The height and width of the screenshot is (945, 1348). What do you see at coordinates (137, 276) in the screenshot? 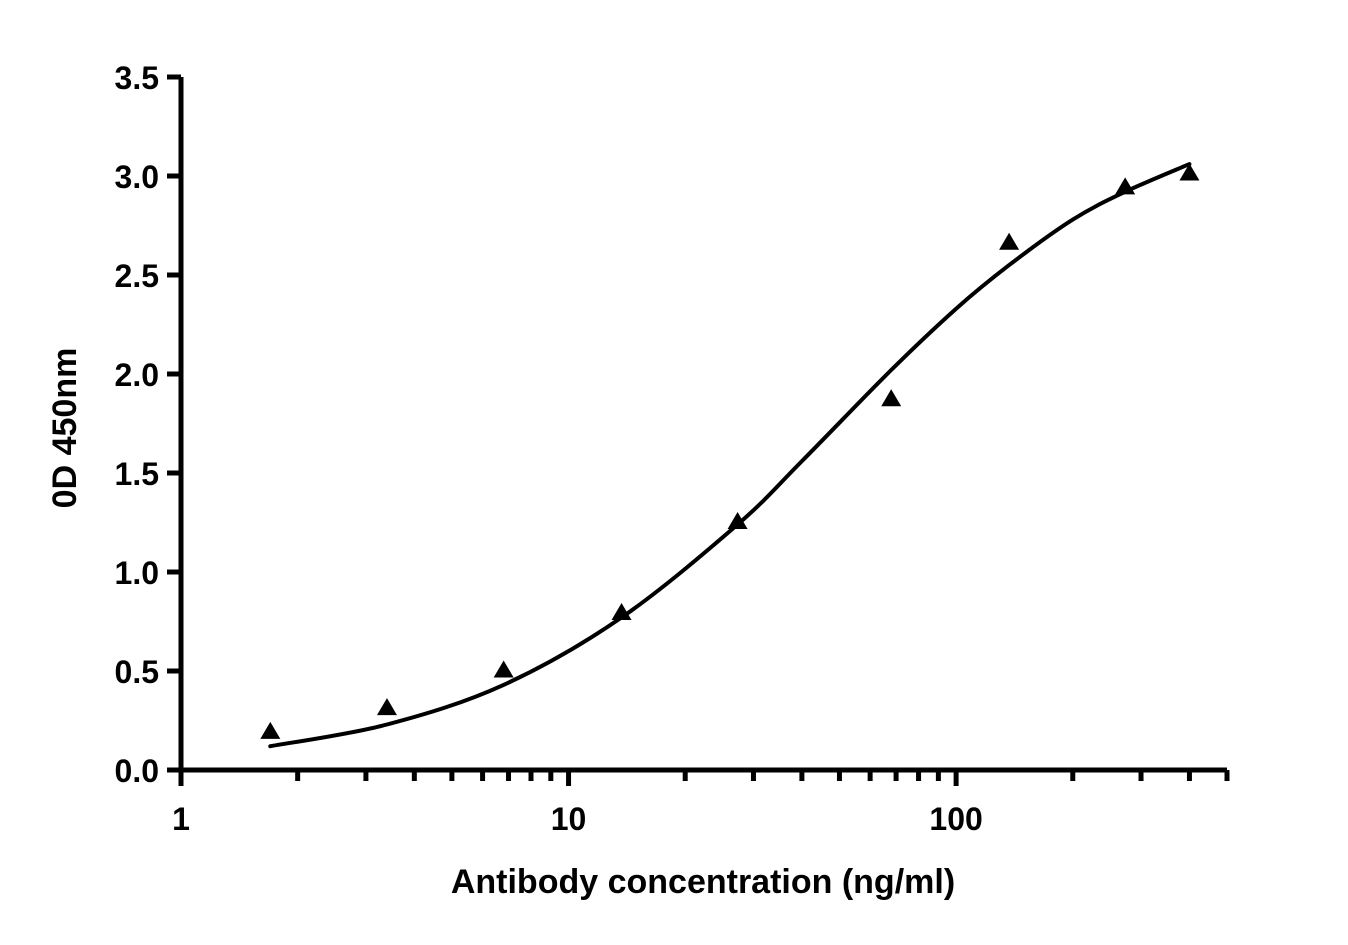
I see `y-tick-label: 2.5` at bounding box center [137, 276].